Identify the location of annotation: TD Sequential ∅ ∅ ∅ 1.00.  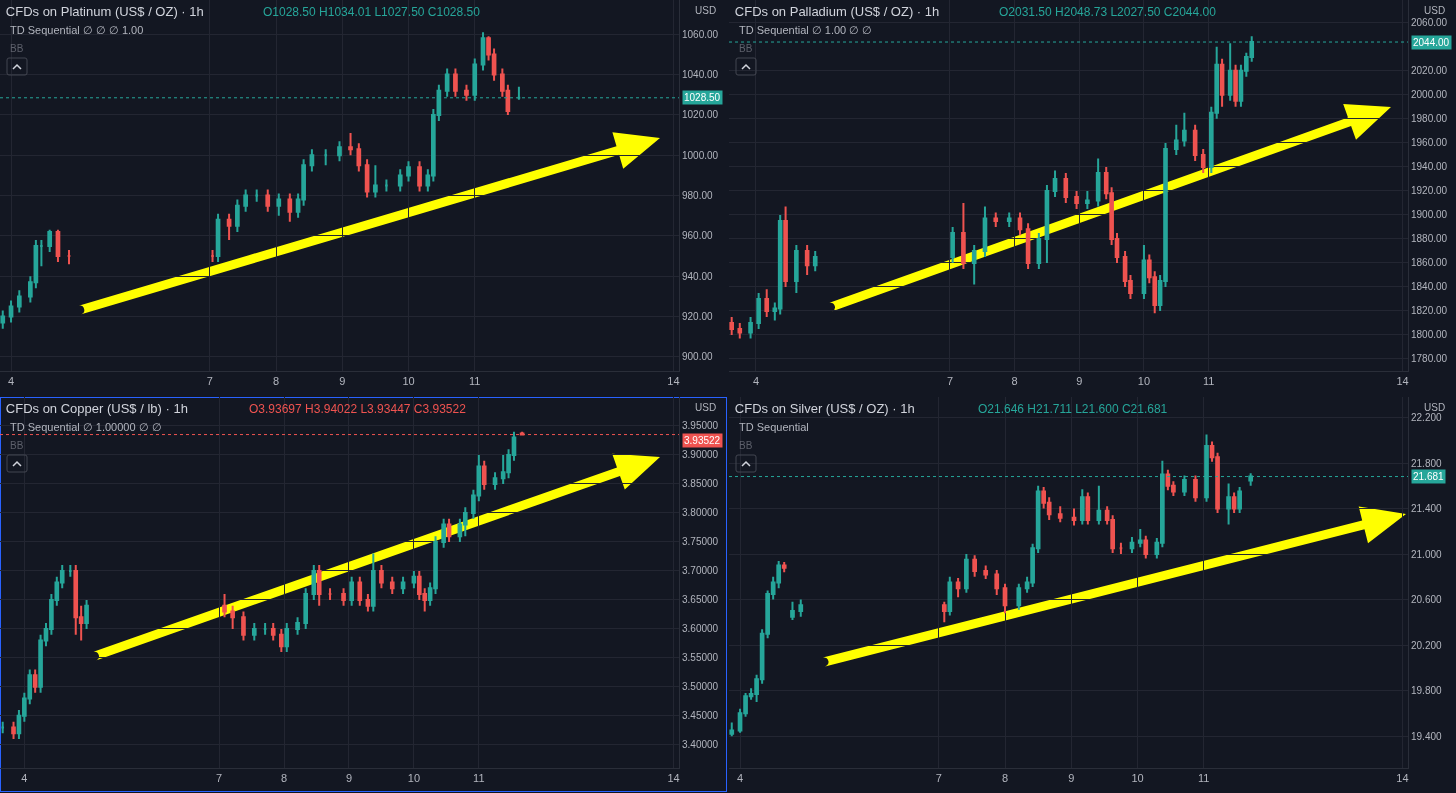
(77, 30).